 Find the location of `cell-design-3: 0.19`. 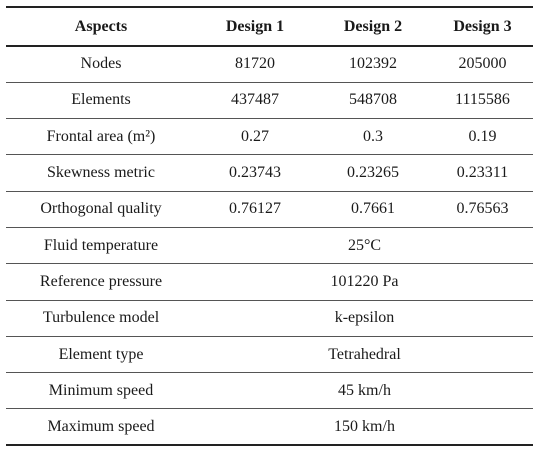

cell-design-3: 0.19 is located at coordinates (482, 136).